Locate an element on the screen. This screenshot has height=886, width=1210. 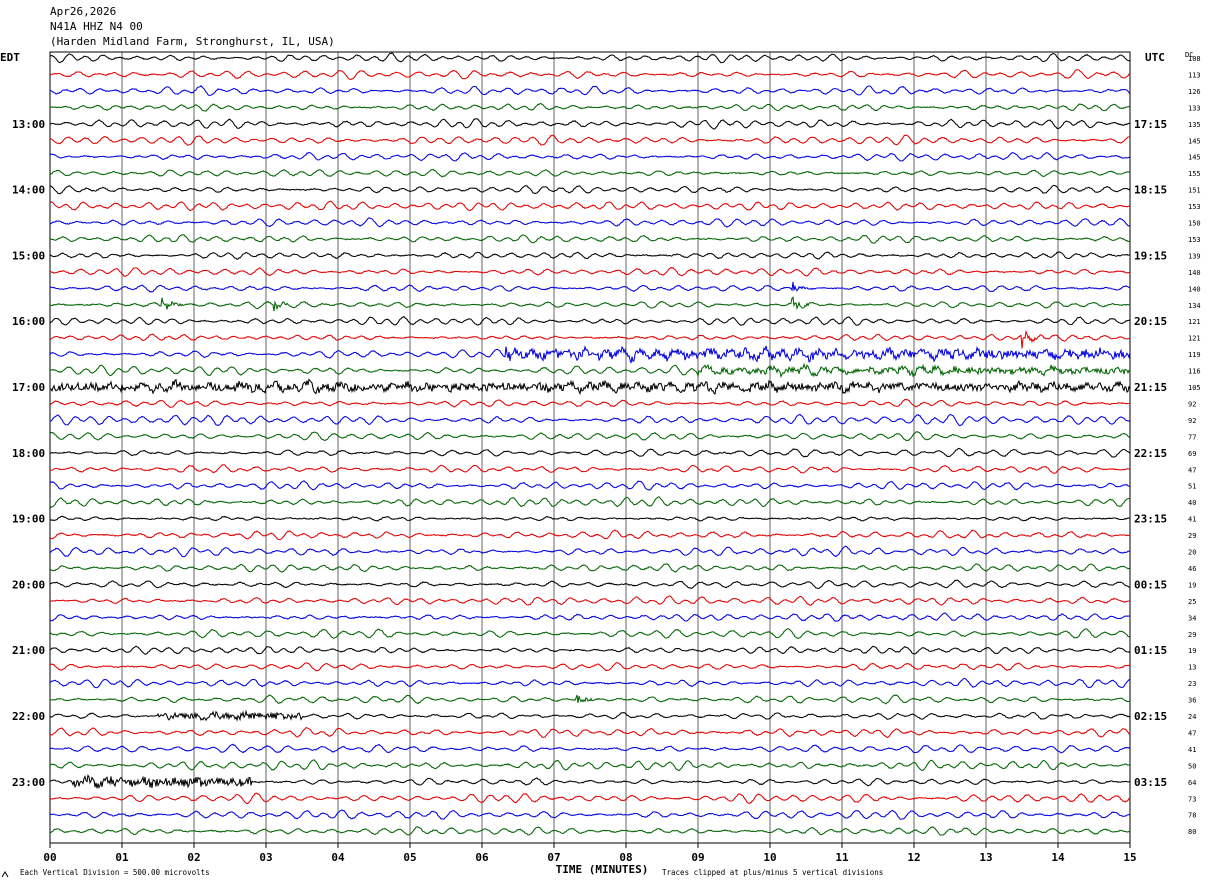
x-tick-label: 04 is located at coordinates (338, 857).